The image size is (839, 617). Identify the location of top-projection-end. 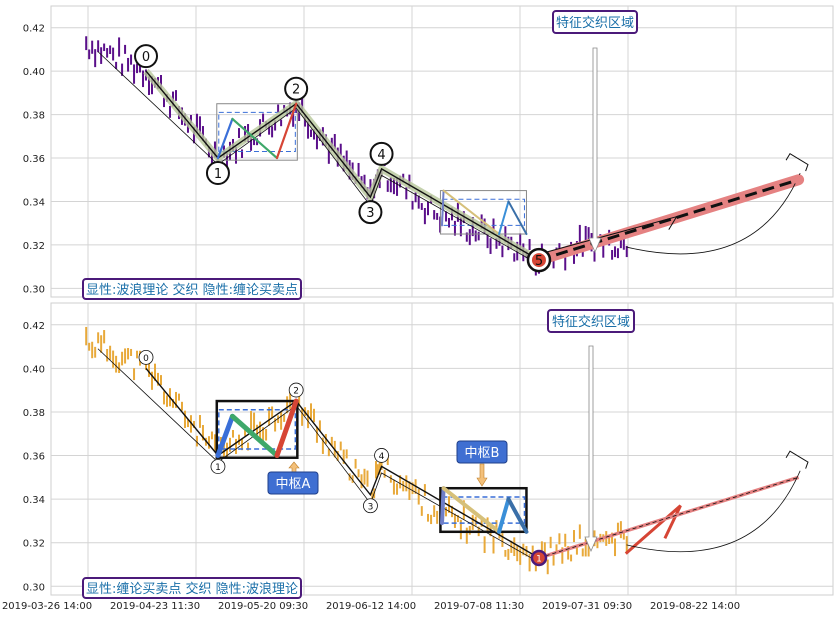
(798, 179).